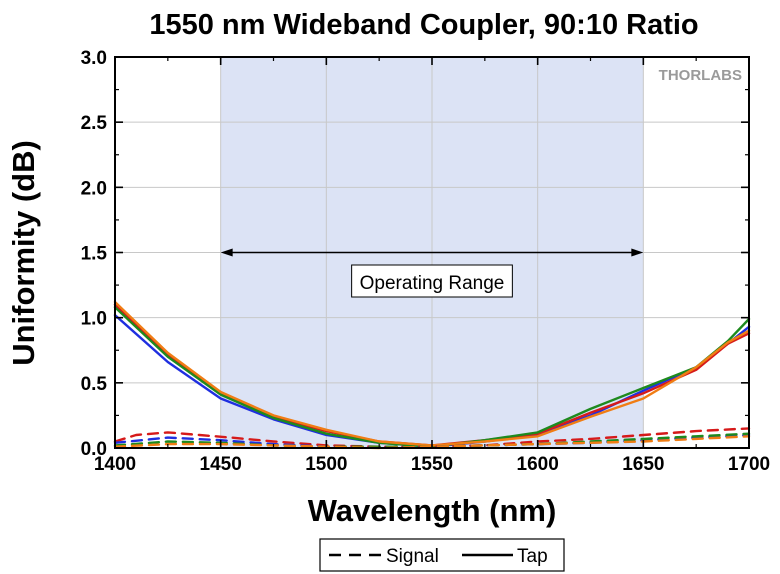  What do you see at coordinates (749, 464) in the screenshot?
I see `x-tick-label: 1700` at bounding box center [749, 464].